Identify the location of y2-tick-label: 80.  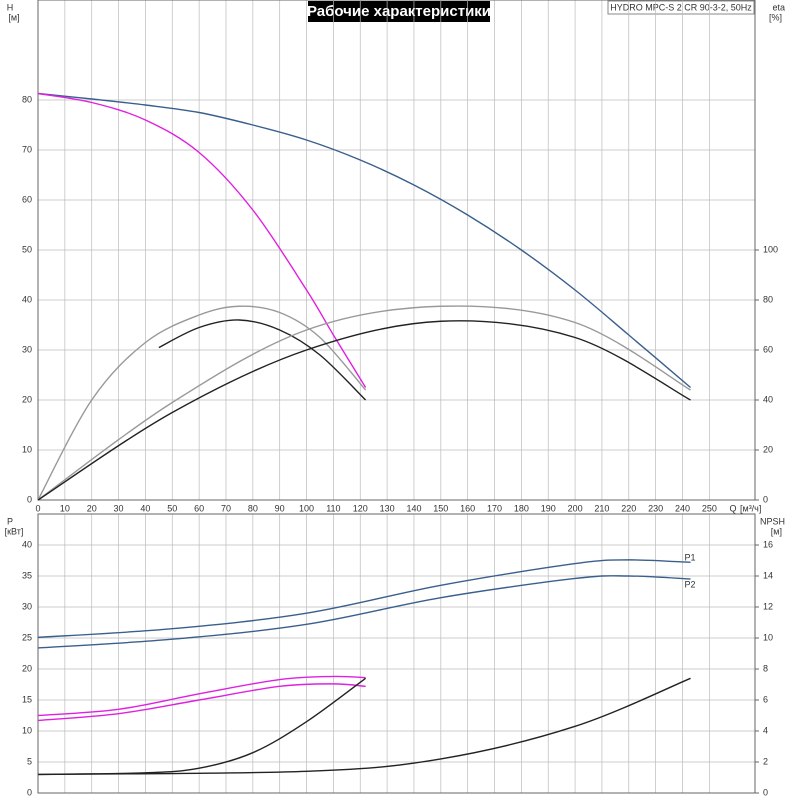
(768, 299).